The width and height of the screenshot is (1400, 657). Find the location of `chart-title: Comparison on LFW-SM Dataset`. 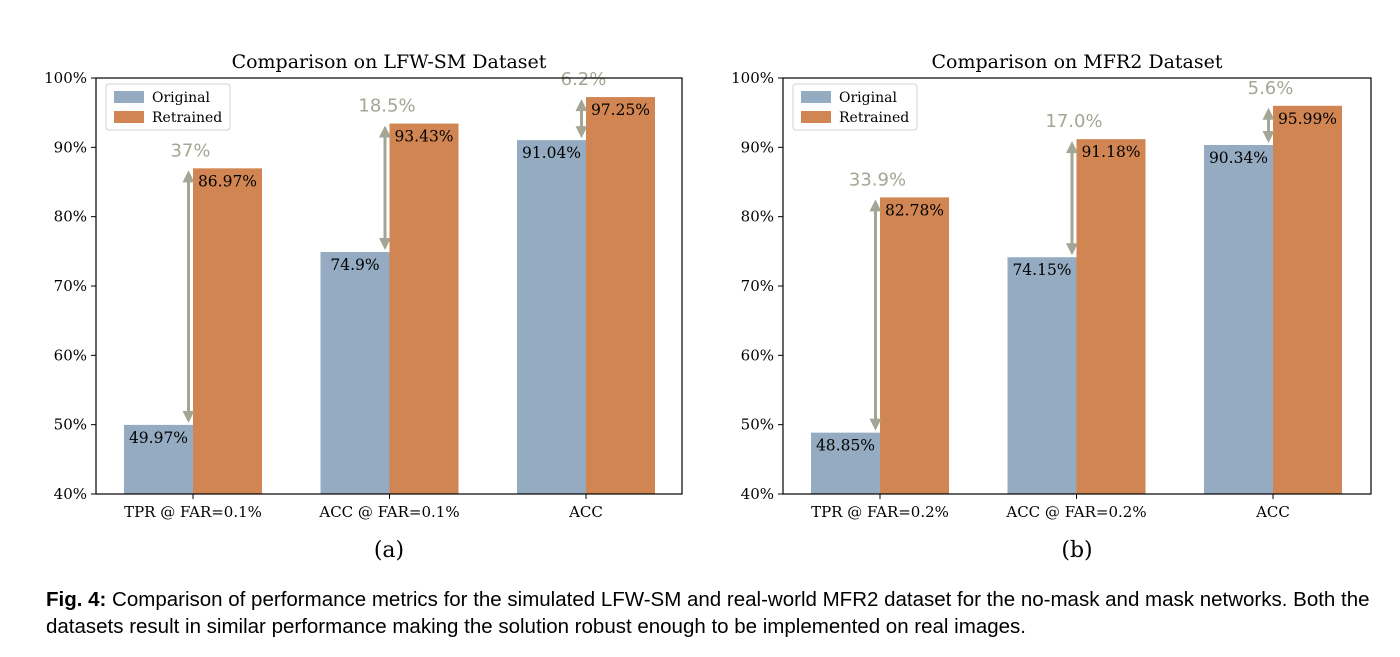

chart-title: Comparison on LFW-SM Dataset is located at coordinates (389, 62).